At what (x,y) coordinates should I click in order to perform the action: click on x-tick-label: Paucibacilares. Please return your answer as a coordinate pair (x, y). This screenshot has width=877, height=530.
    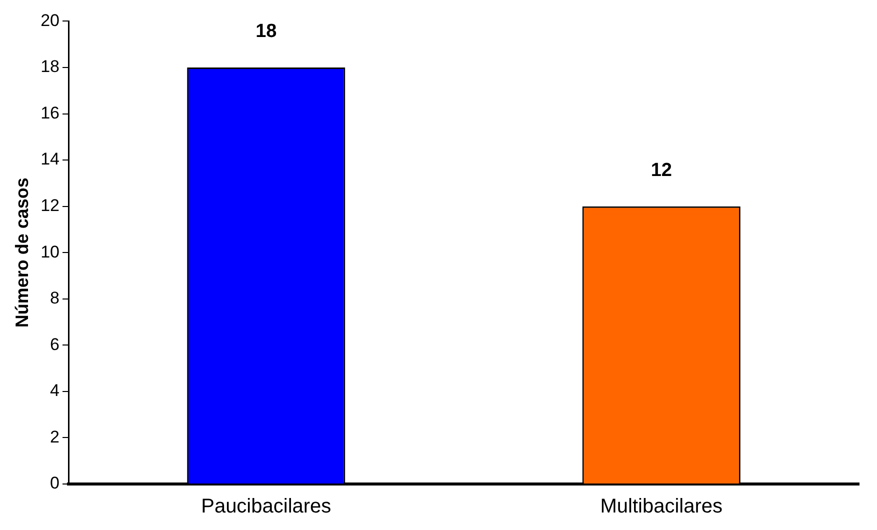
    Looking at the image, I should click on (266, 507).